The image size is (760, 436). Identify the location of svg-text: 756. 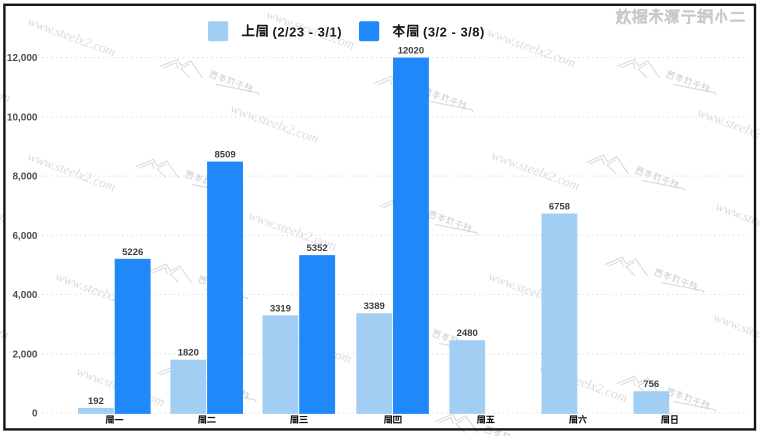
(651, 384).